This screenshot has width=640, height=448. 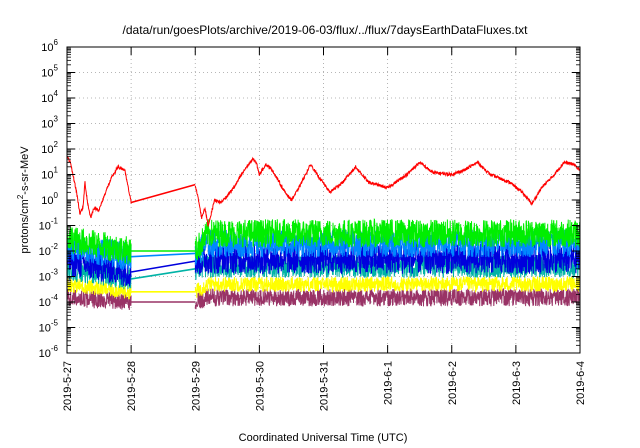 What do you see at coordinates (132, 386) in the screenshot?
I see `x-tick-label: 2019-5-28` at bounding box center [132, 386].